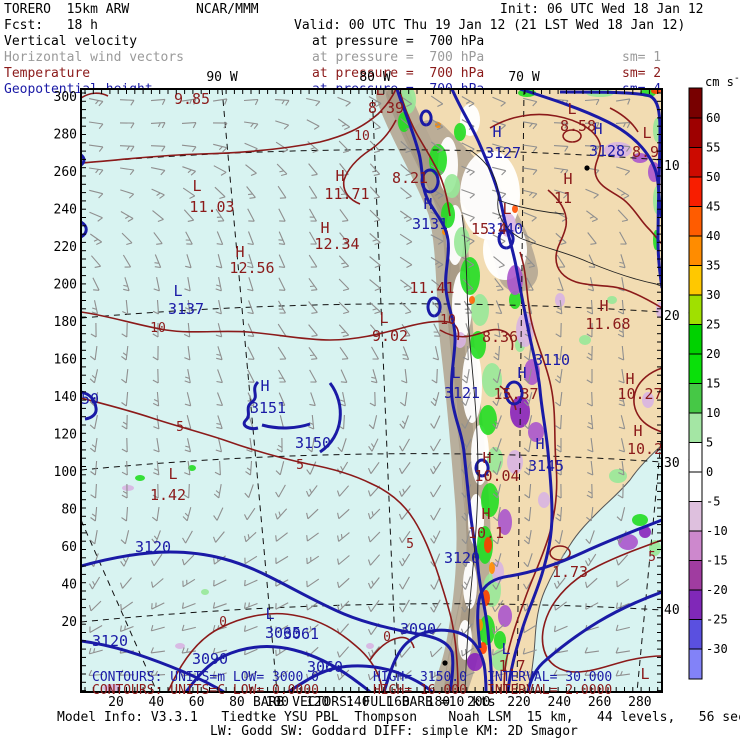 This screenshot has height=740, width=740. What do you see at coordinates (713, 236) in the screenshot?
I see `colorbar-tick-label: 40` at bounding box center [713, 236].